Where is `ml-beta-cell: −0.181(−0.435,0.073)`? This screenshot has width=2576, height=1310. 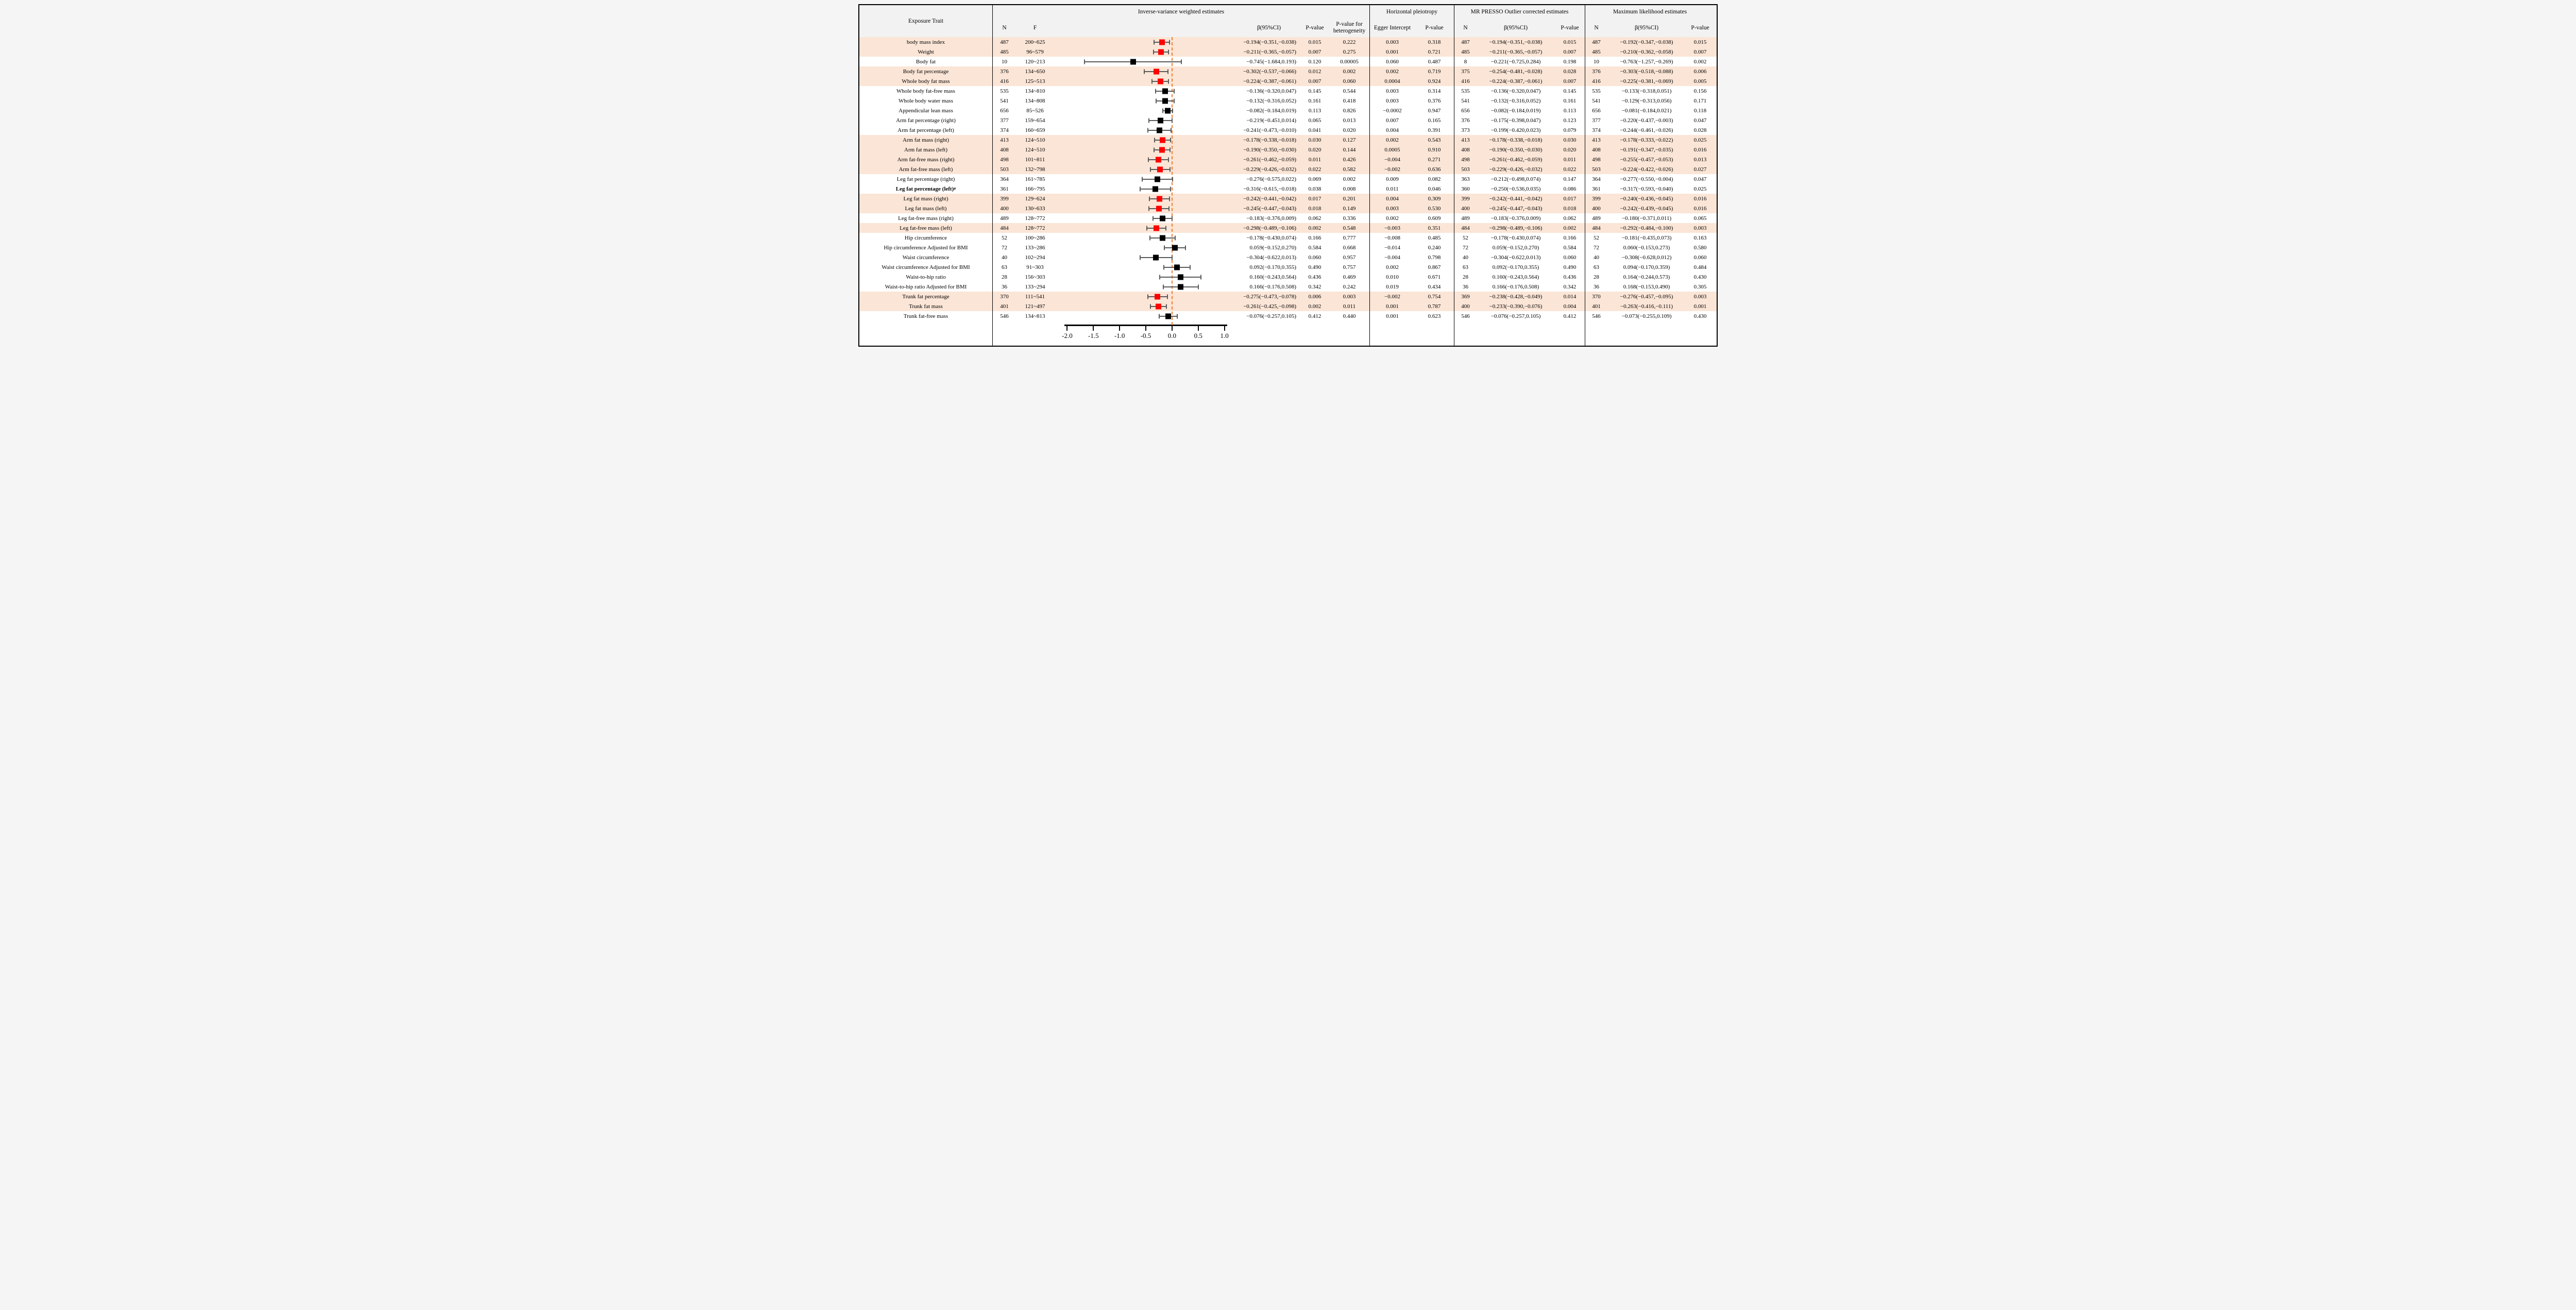
ml-beta-cell: −0.181(−0.435,0.073) is located at coordinates (1646, 237).